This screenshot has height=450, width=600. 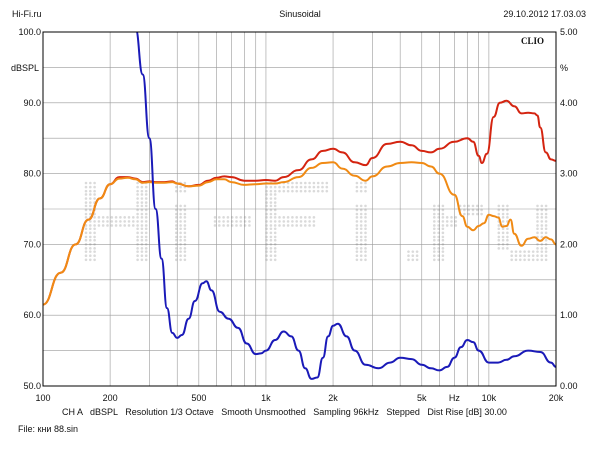 What do you see at coordinates (564, 68) in the screenshot?
I see `right-axis-unit: %` at bounding box center [564, 68].